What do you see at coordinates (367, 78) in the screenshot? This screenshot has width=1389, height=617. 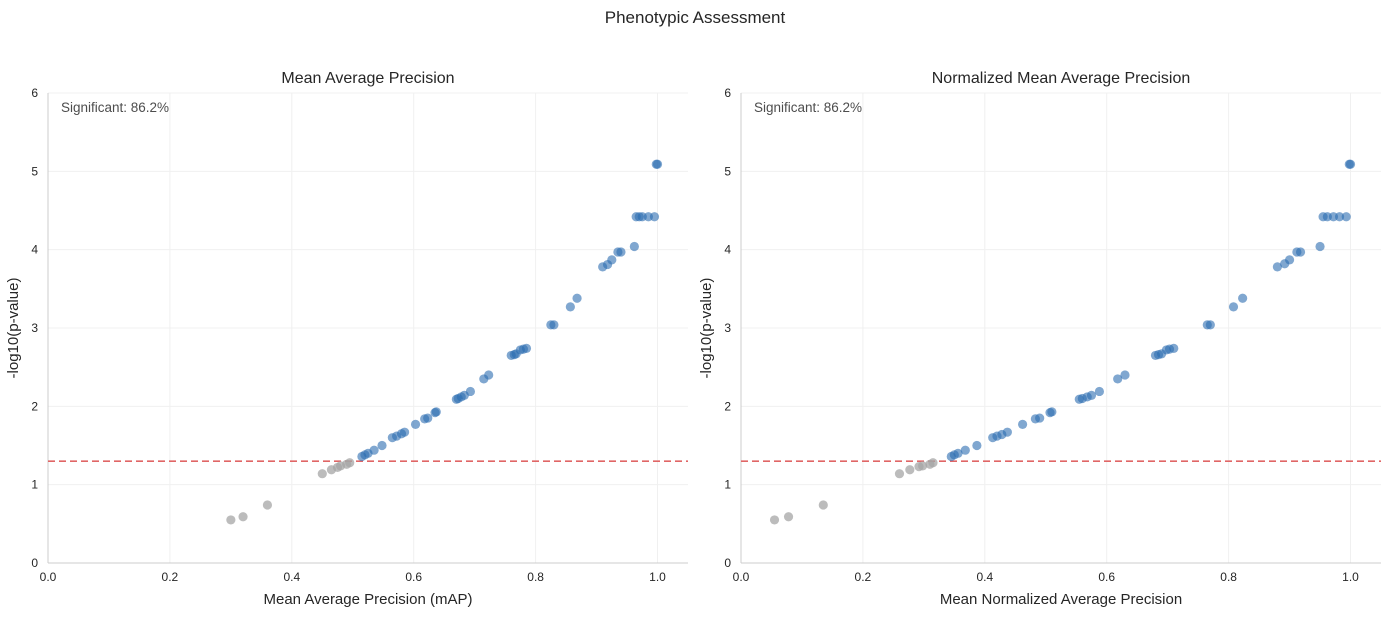 I see `panel-title: Mean Average Precision` at bounding box center [367, 78].